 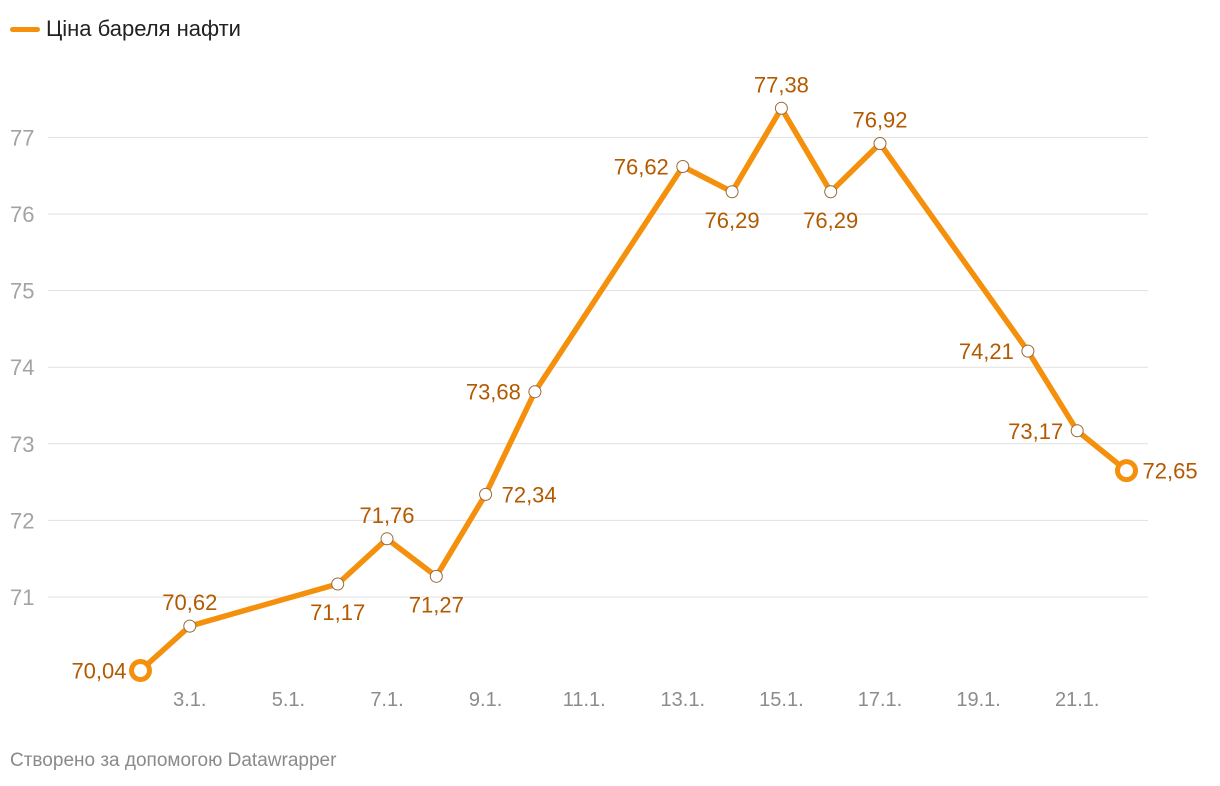 What do you see at coordinates (683, 700) in the screenshot?
I see `x-tick-label: 13.1.` at bounding box center [683, 700].